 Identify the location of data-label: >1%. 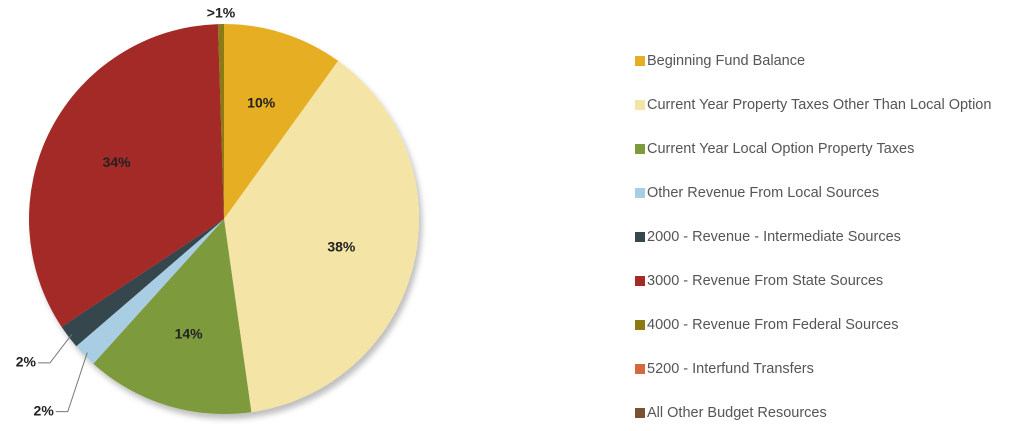
(221, 13).